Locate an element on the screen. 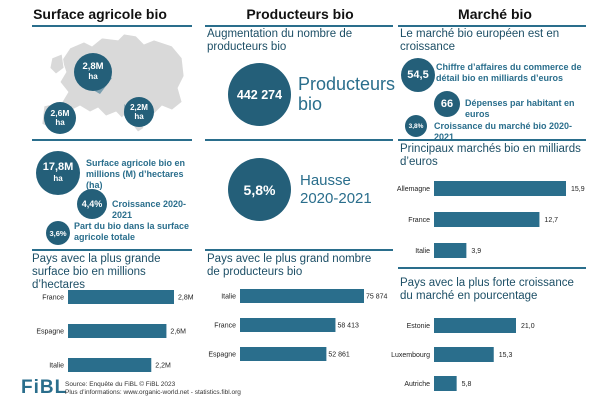 The height and width of the screenshot is (400, 600). map-bubble-italy: 2,2M ha is located at coordinates (139, 112).